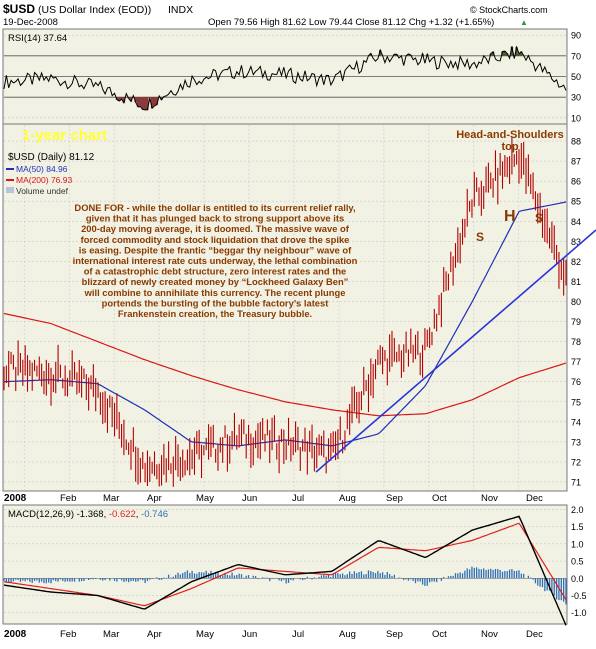 This screenshot has height=649, width=596. Describe the element at coordinates (524, 22) in the screenshot. I see `header-up-arrow-icon: ▲` at that location.